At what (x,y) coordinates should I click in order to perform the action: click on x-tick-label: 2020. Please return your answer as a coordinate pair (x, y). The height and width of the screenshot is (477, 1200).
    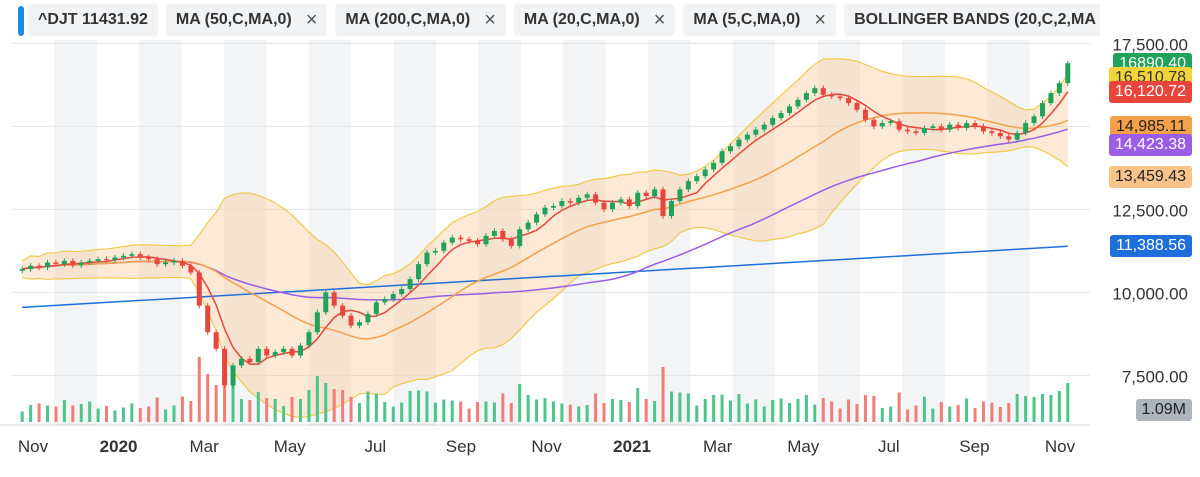
    Looking at the image, I should click on (119, 446).